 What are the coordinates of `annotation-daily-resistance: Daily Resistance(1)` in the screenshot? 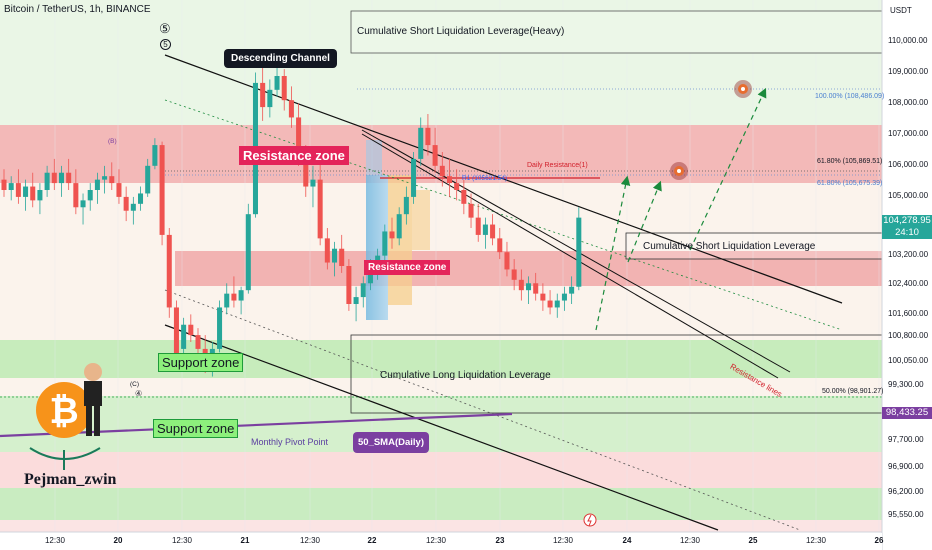 It's located at (557, 165).